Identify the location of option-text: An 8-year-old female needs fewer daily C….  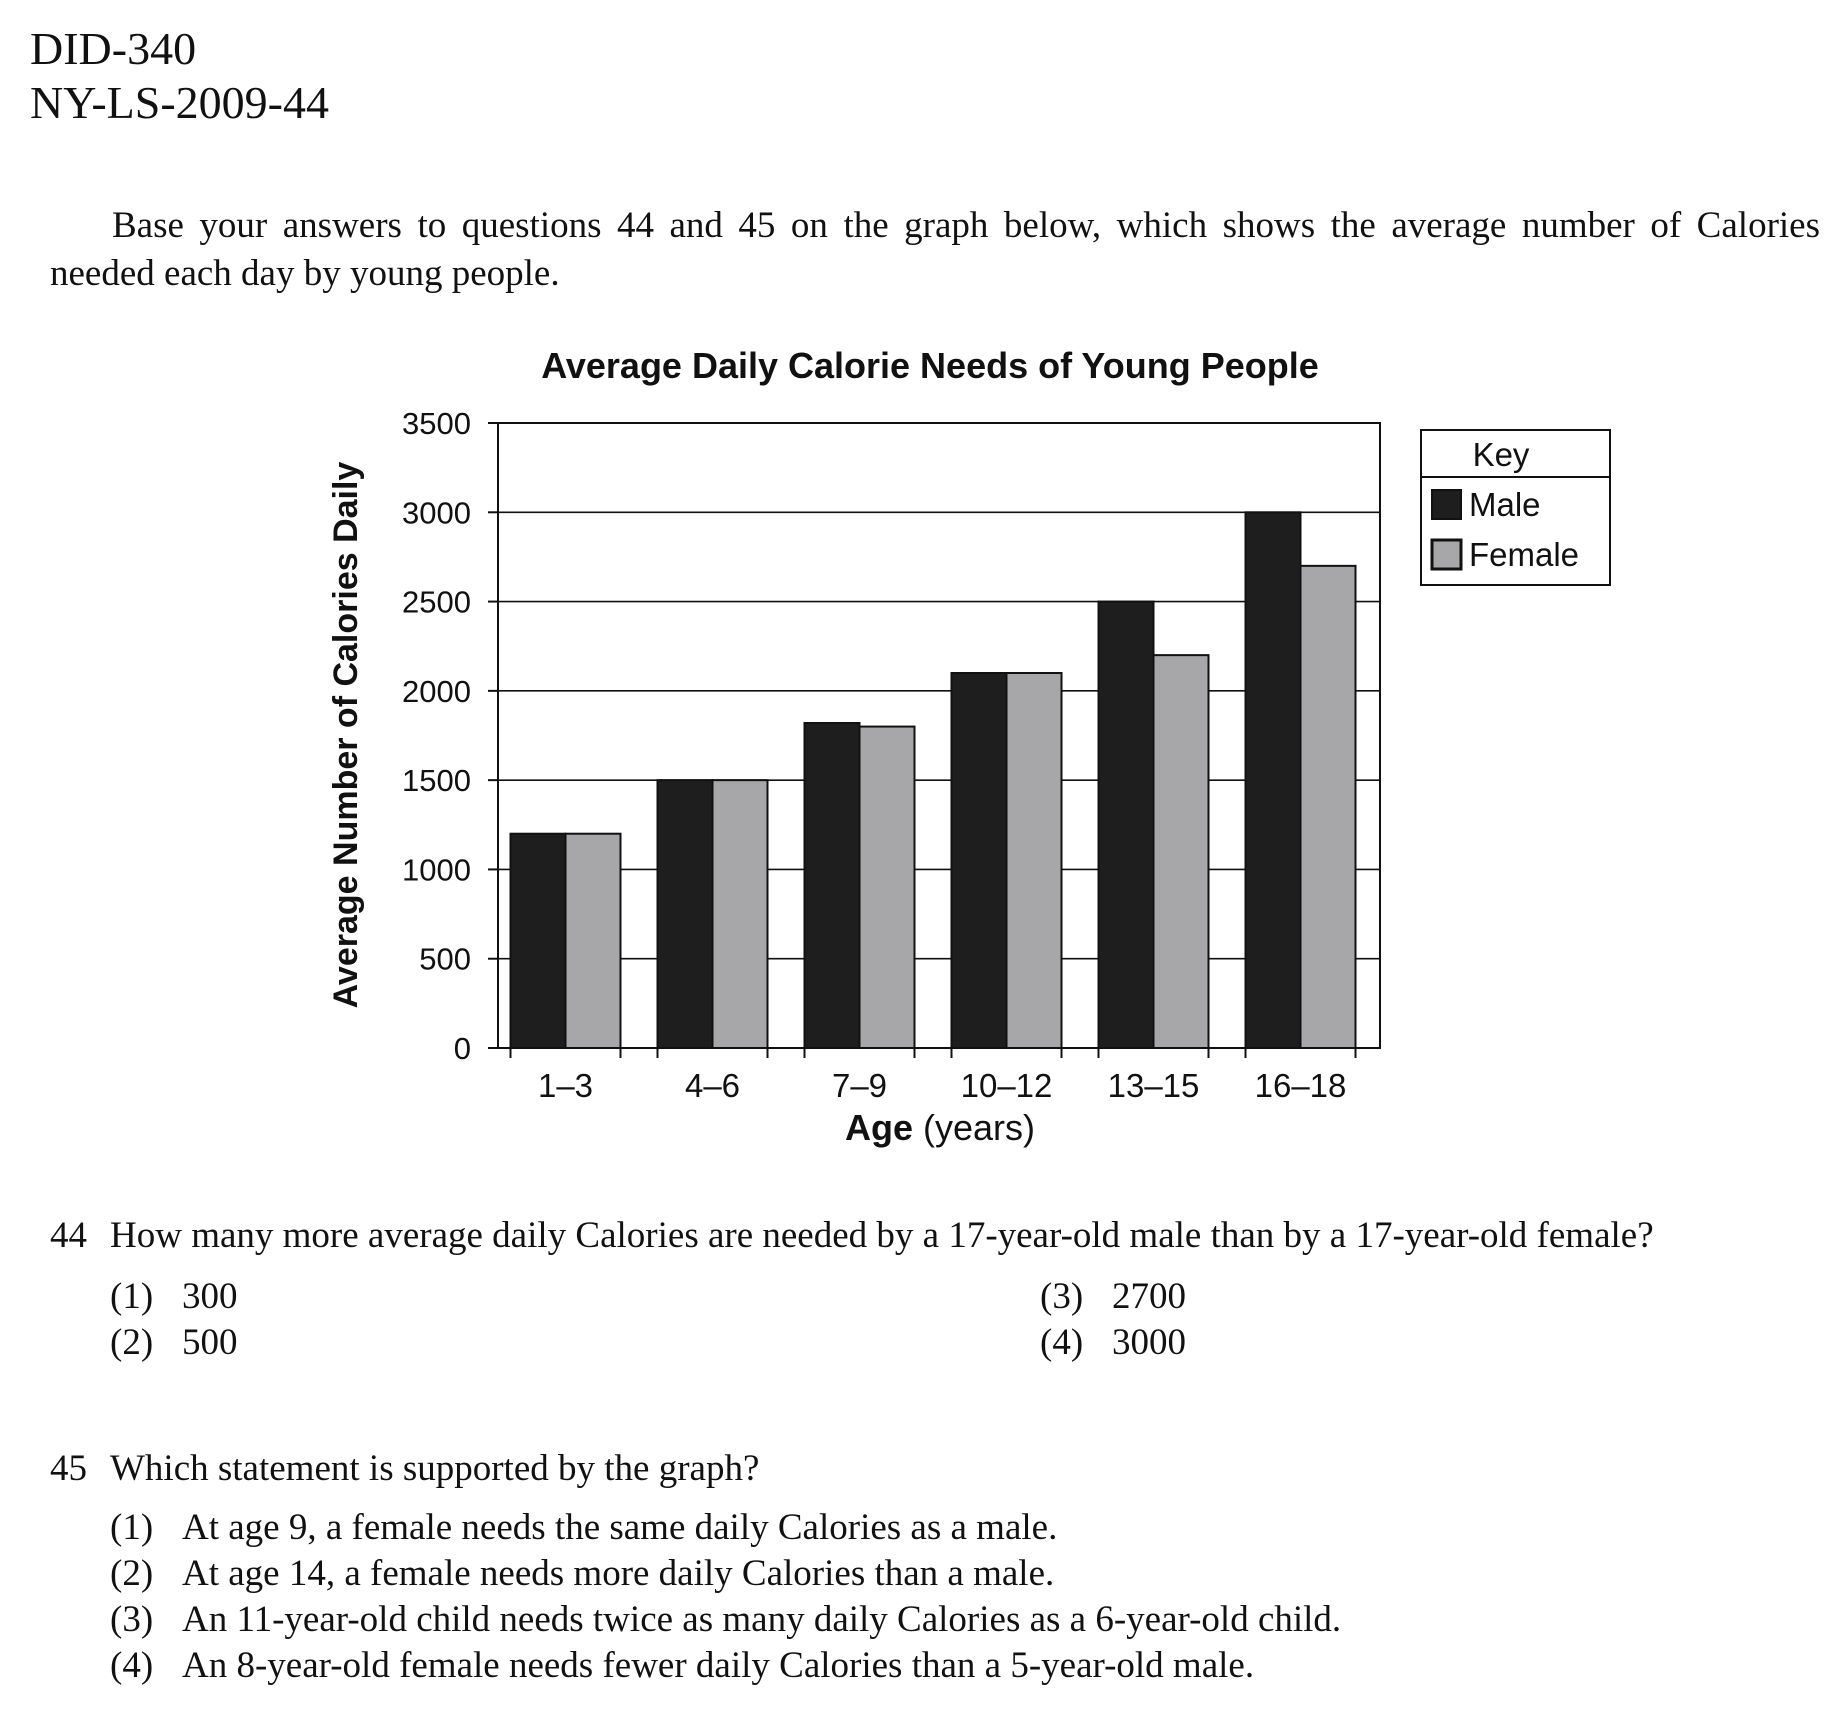
(718, 1665).